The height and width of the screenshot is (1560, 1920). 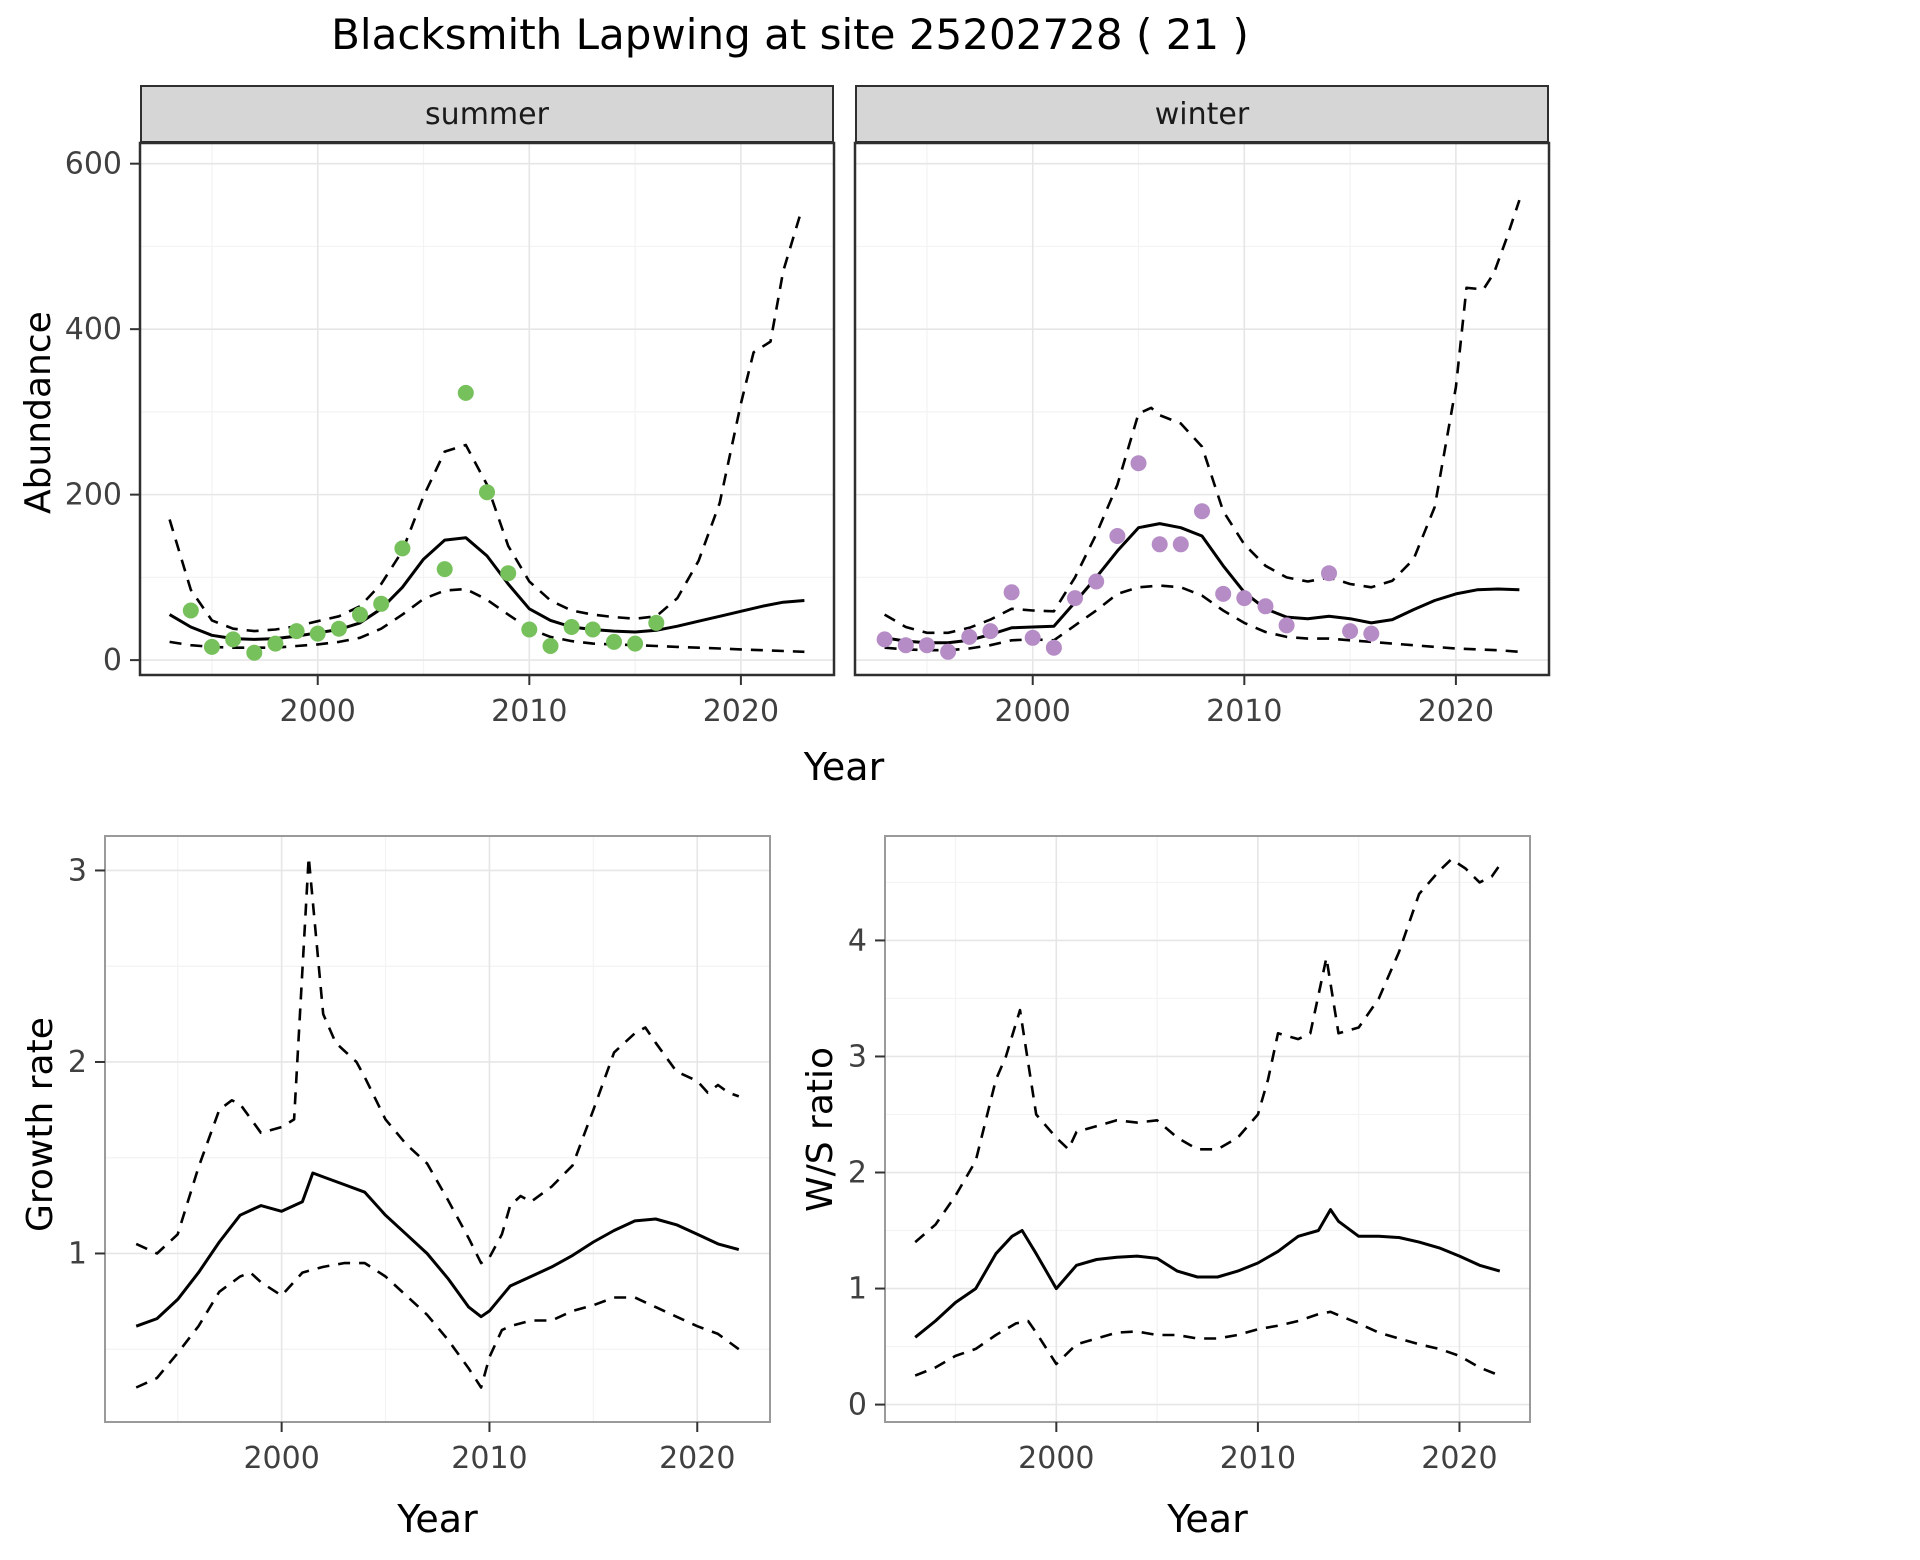 What do you see at coordinates (437, 1519) in the screenshot?
I see `growth-rate-x-axis-label: Year` at bounding box center [437, 1519].